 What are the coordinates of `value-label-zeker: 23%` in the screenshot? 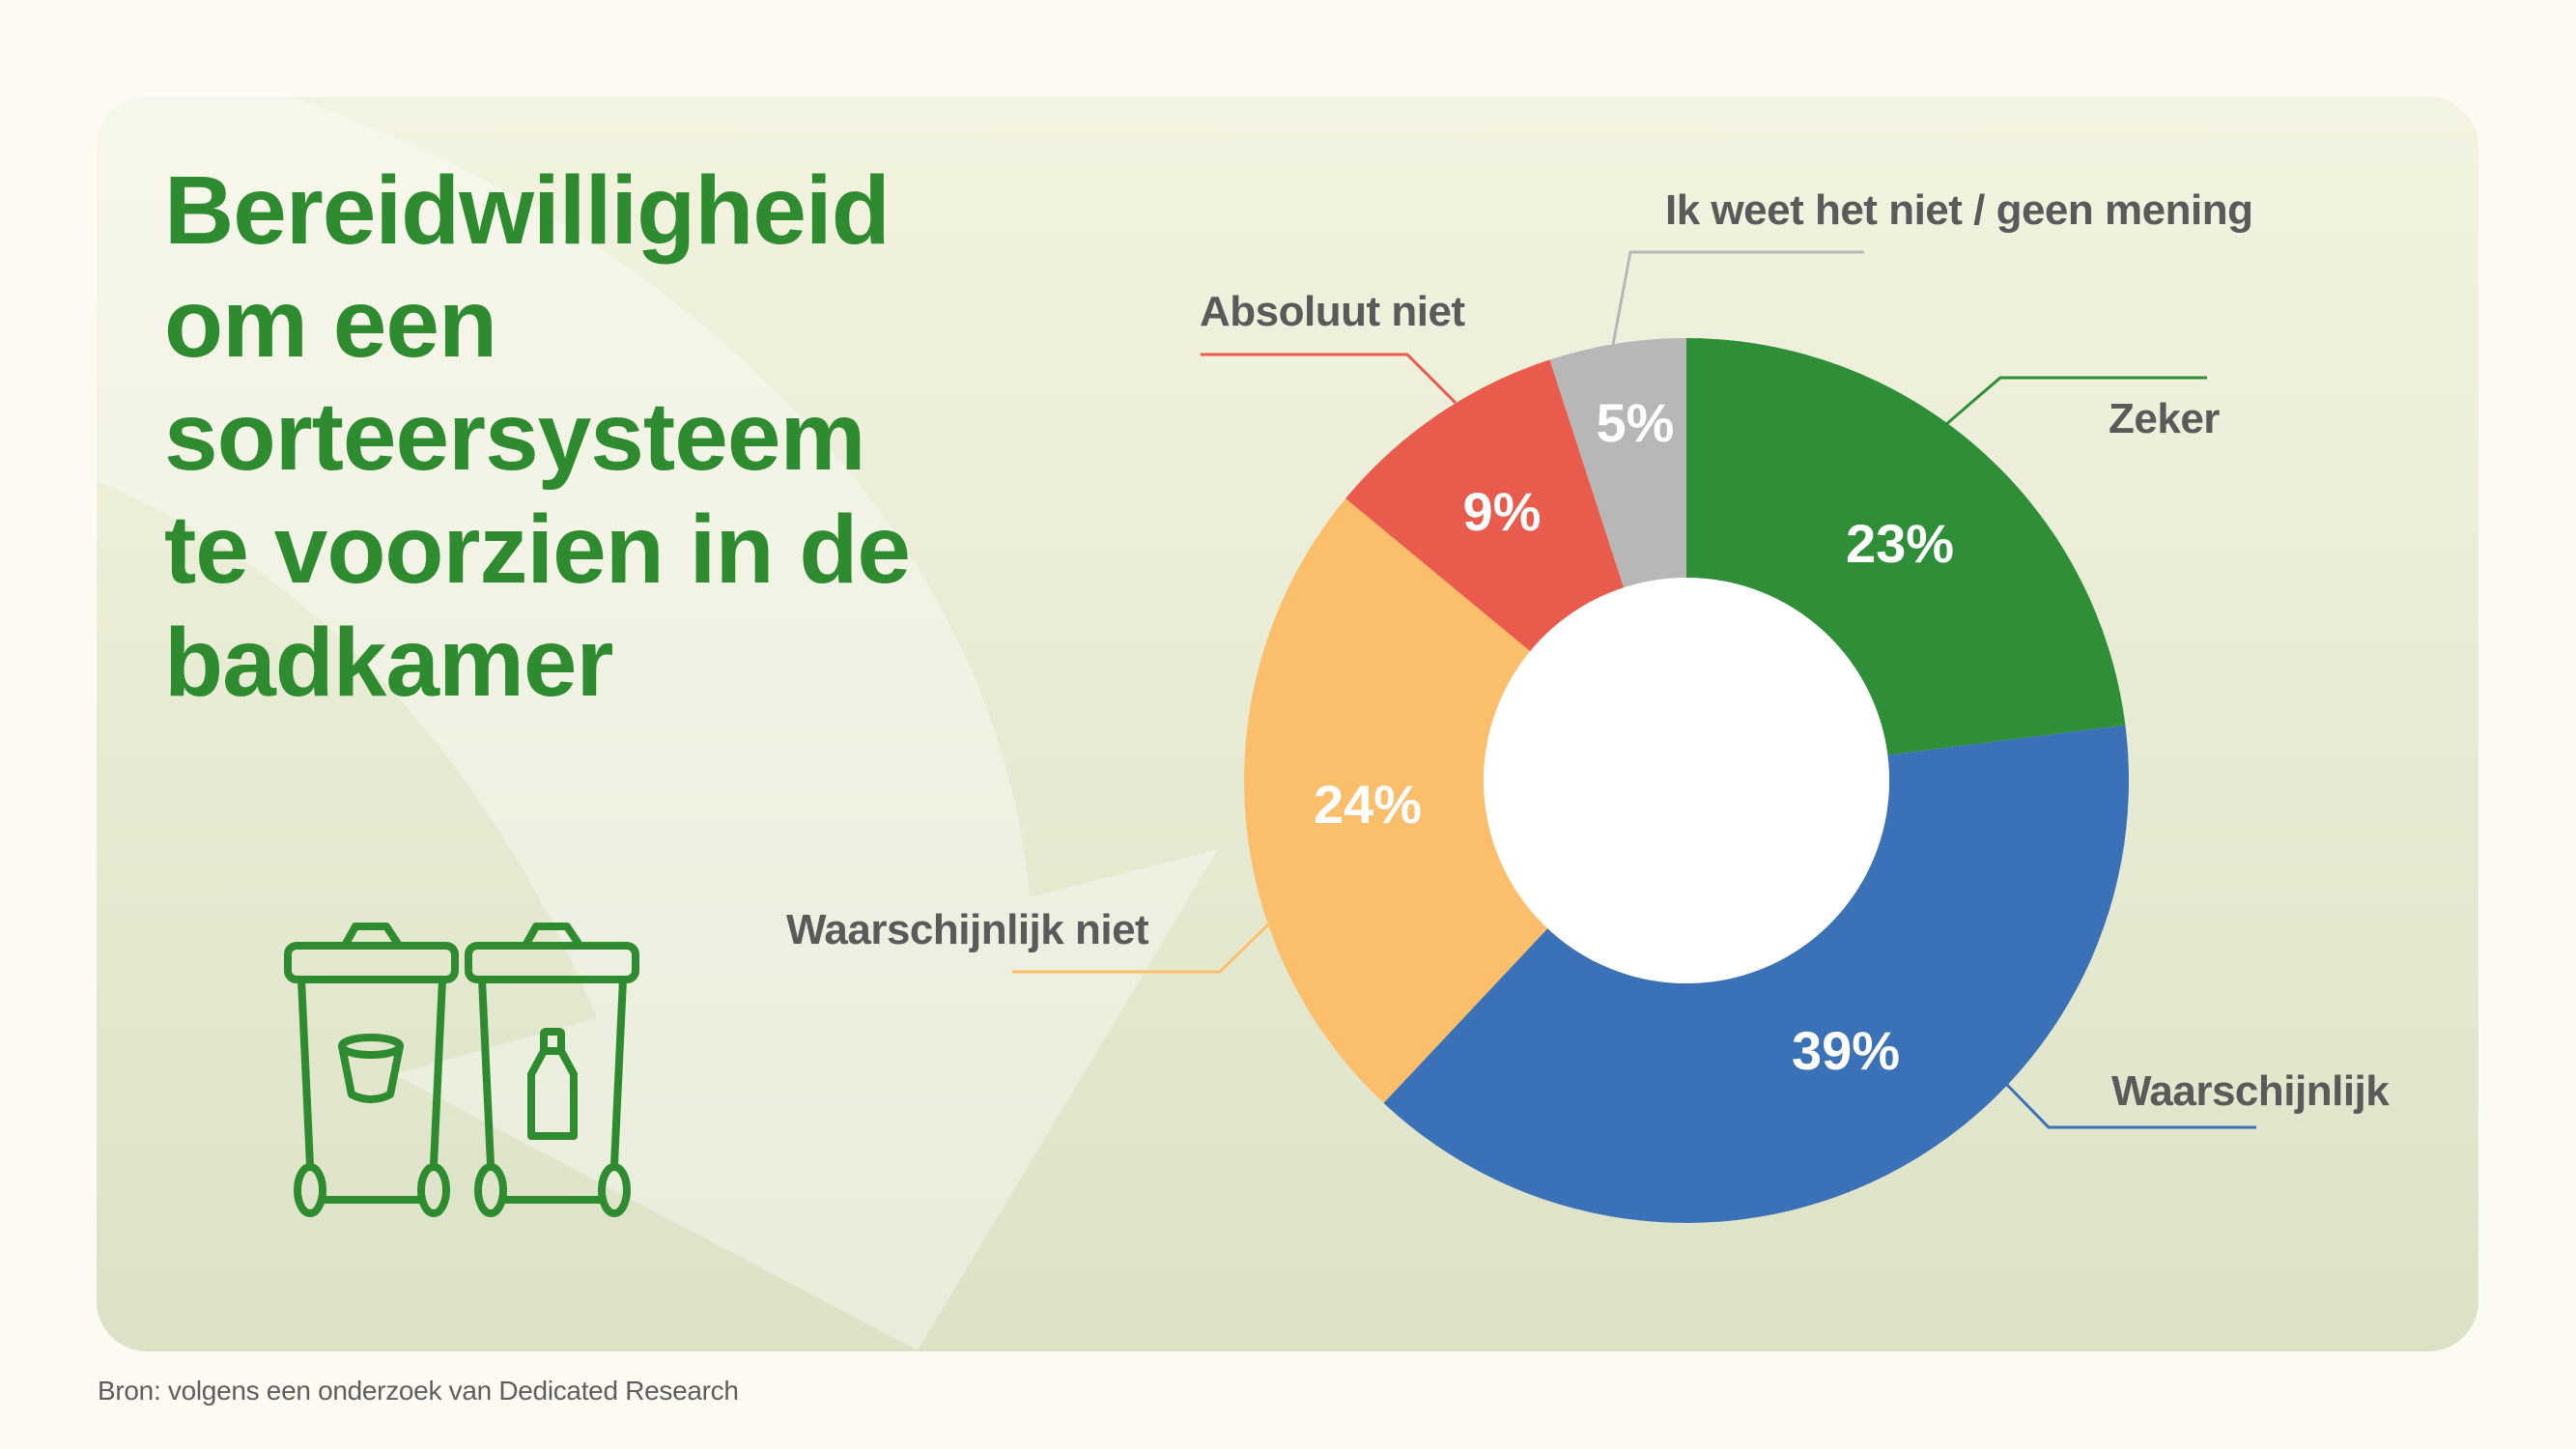 It's located at (1900, 543).